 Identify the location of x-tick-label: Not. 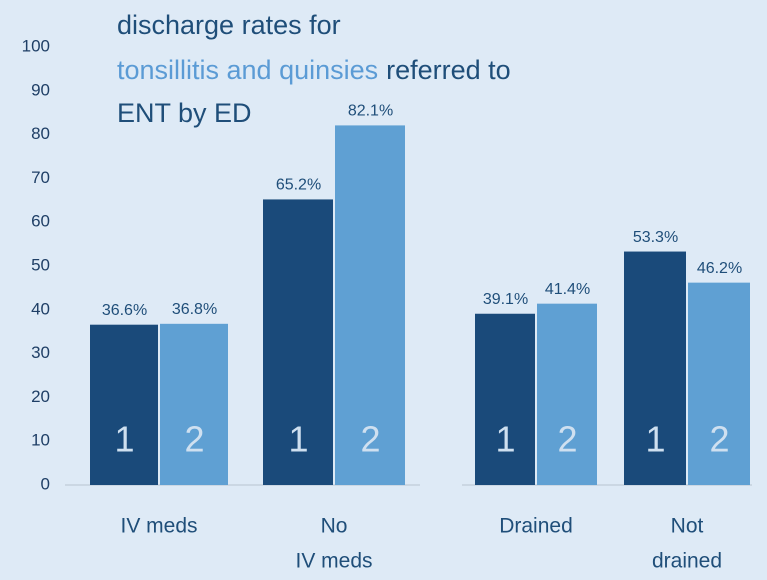
(687, 526).